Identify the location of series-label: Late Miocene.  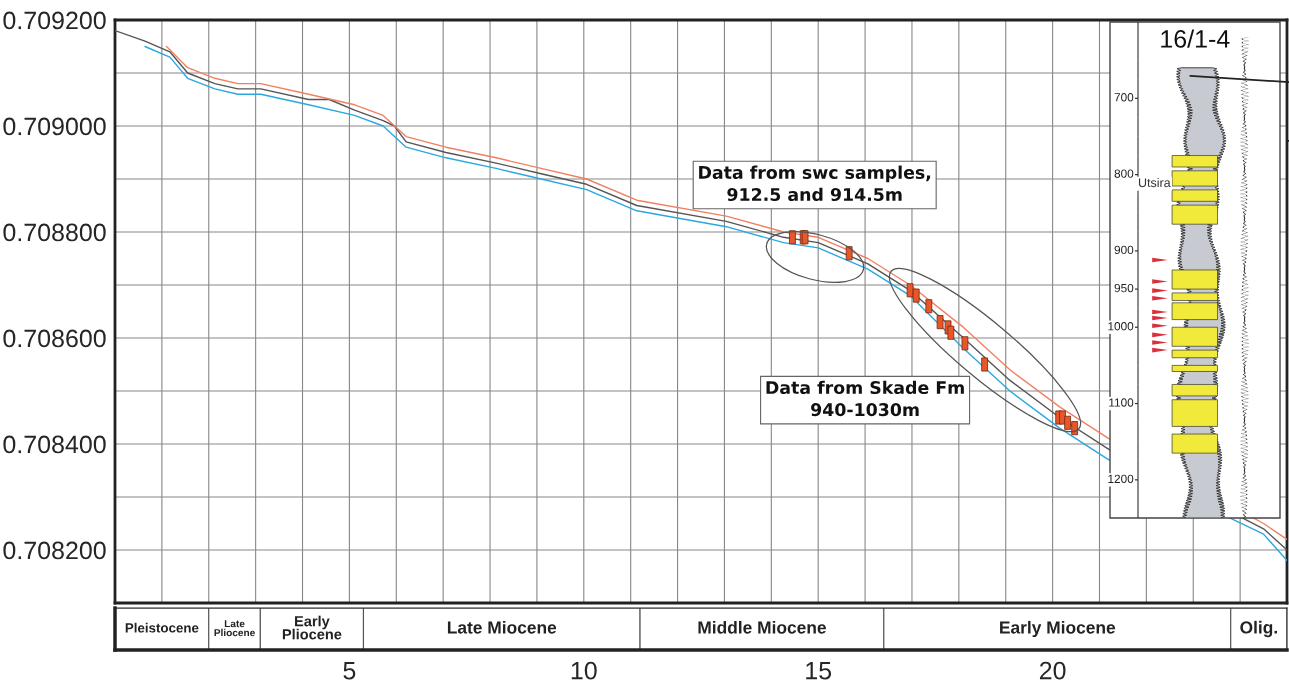
(502, 627).